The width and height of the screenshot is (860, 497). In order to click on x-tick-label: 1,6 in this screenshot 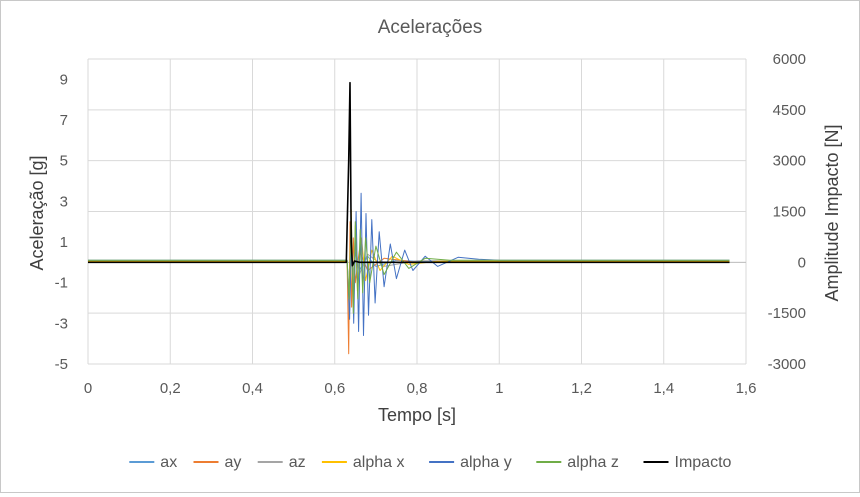, I will do `click(746, 388)`.